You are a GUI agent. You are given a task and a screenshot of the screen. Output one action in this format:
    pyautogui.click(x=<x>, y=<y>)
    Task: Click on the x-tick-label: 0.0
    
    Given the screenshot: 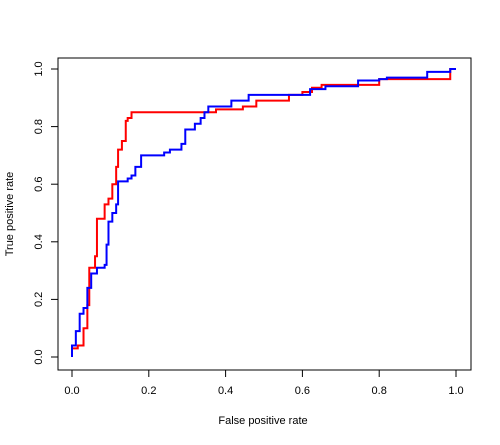 What is the action you would take?
    pyautogui.click(x=71, y=391)
    